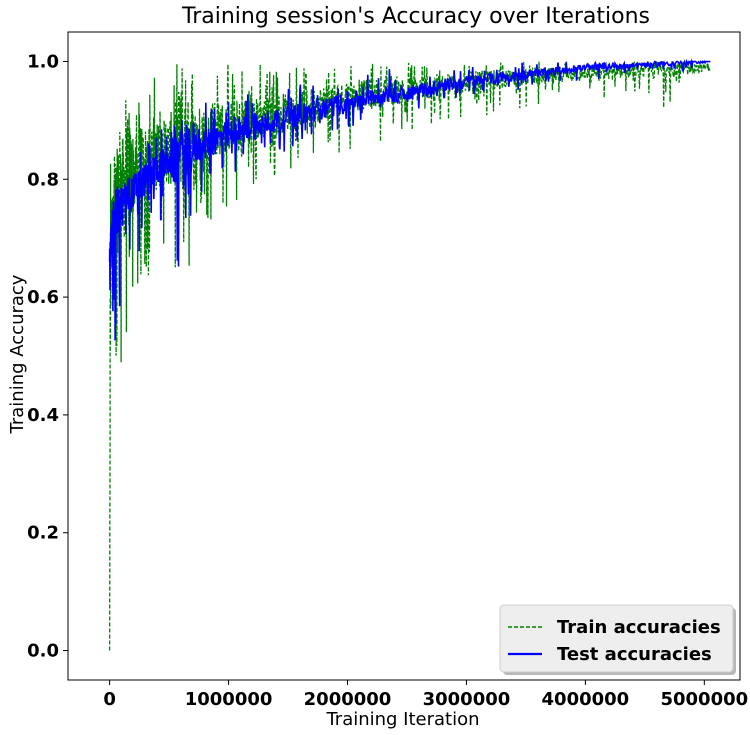  Describe the element at coordinates (43, 179) in the screenshot. I see `y-tick-label: 0.8` at that location.